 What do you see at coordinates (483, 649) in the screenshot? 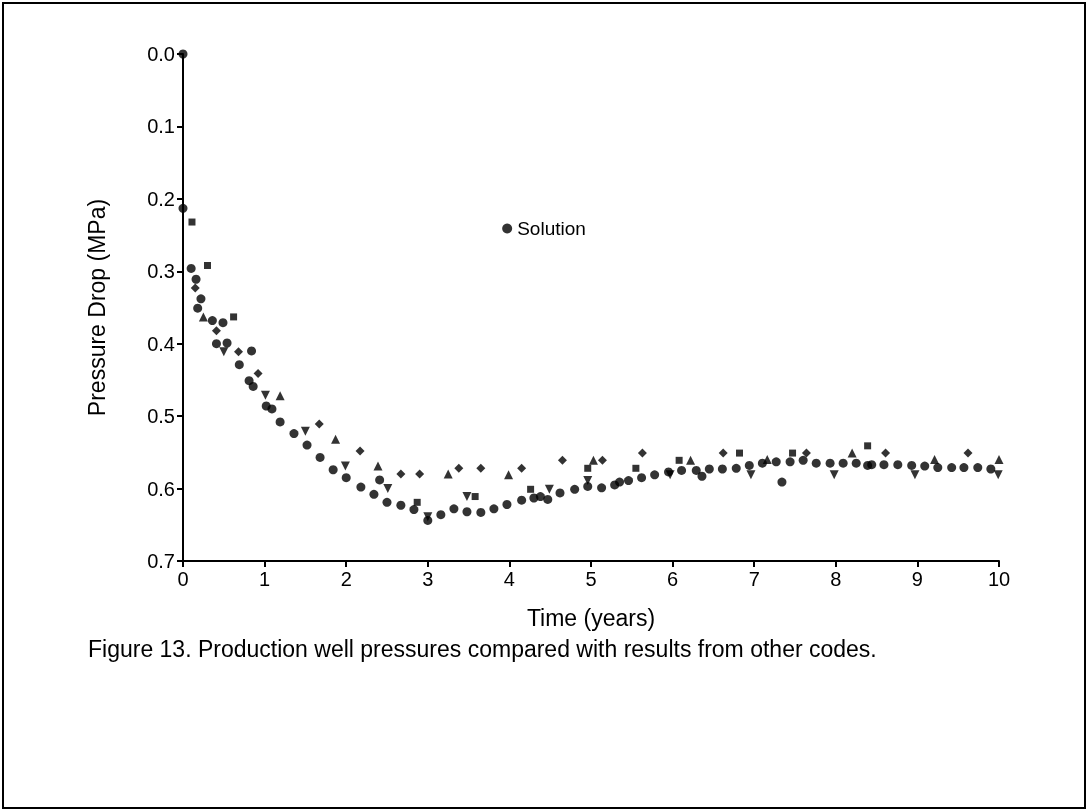
I see `caption: Figure 13. Production well pressures compared with results from other codes.` at bounding box center [483, 649].